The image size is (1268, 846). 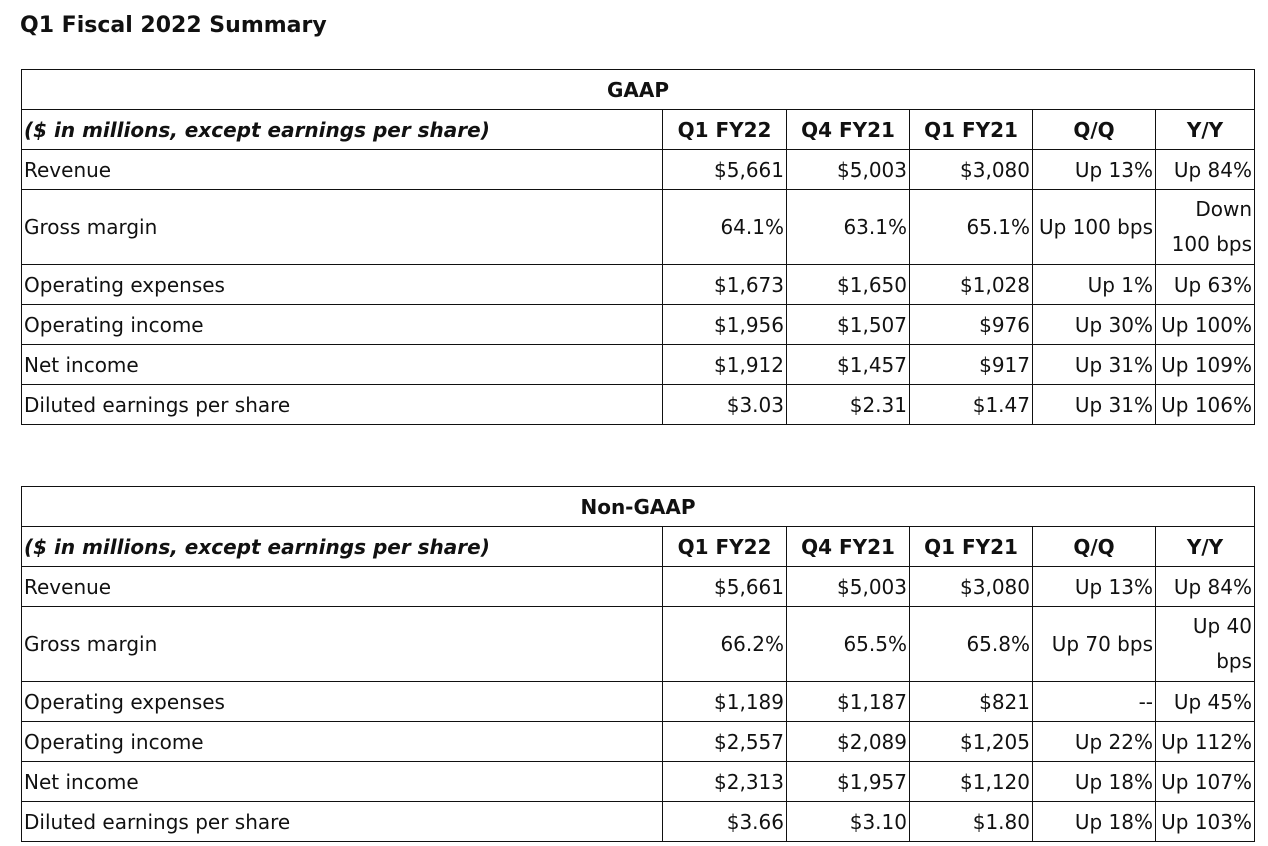 What do you see at coordinates (1205, 821) in the screenshot?
I see `cell-value: Up 103%` at bounding box center [1205, 821].